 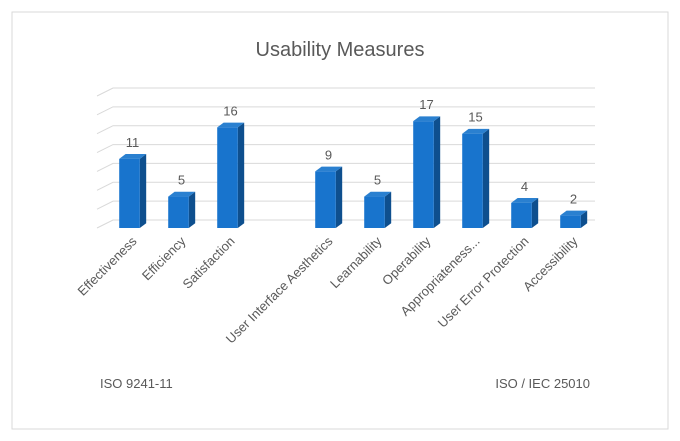 I want to click on chart-title: Usability Measures, so click(x=340, y=50).